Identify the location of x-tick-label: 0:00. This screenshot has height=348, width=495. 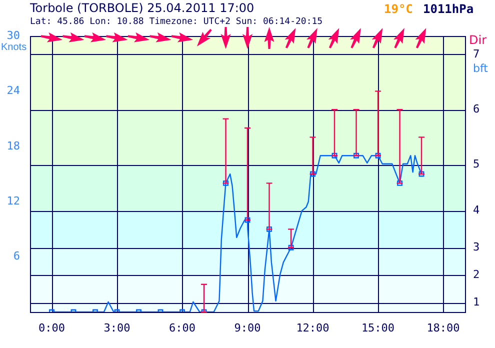
(51, 327).